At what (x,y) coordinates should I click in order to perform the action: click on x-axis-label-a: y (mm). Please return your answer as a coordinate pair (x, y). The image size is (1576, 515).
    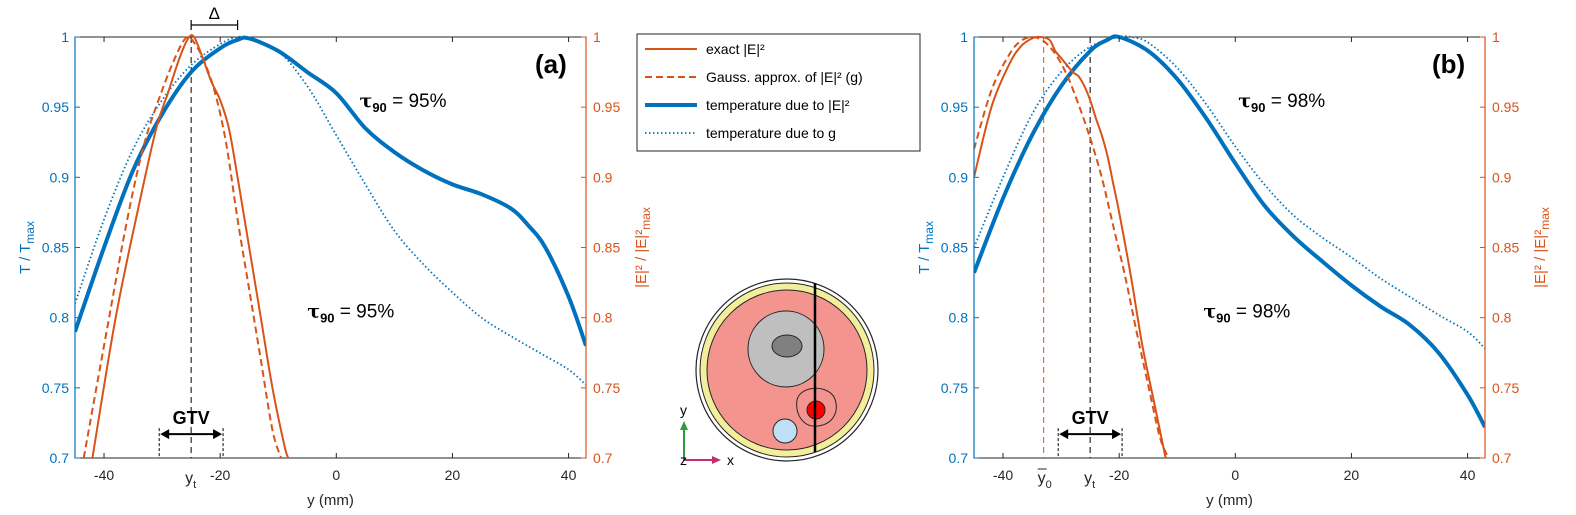
    Looking at the image, I should click on (330, 500).